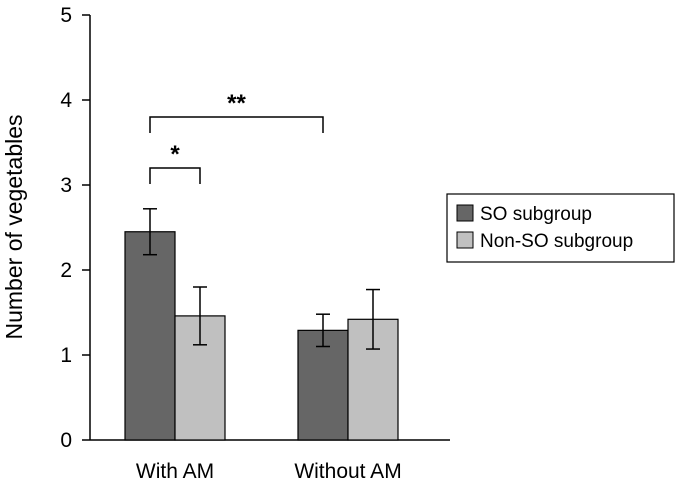 The width and height of the screenshot is (685, 486). I want to click on y-tick-label: 5, so click(66, 15).